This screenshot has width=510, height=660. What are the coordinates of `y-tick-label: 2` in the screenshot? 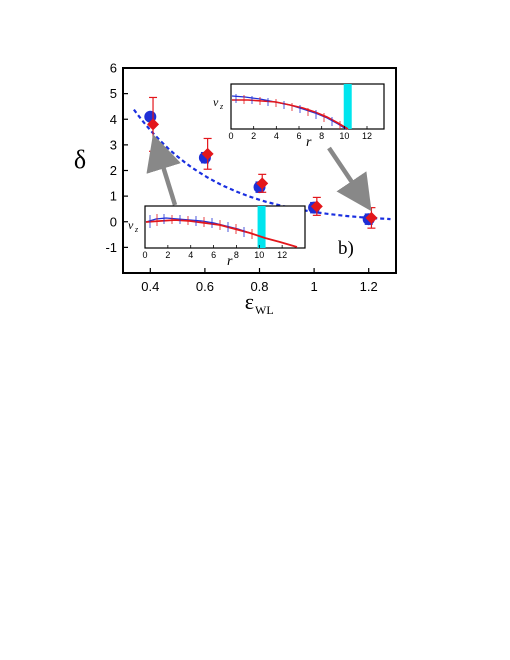 It's located at (113, 170).